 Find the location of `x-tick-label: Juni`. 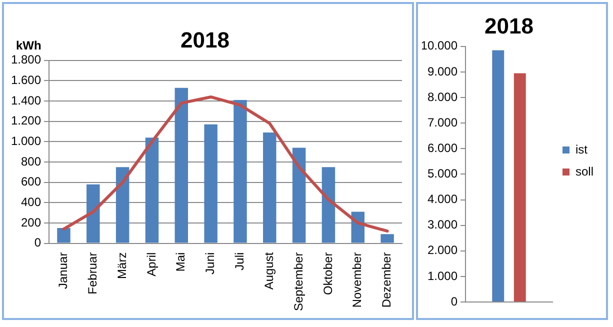

x-tick-label: Juni is located at coordinates (210, 263).